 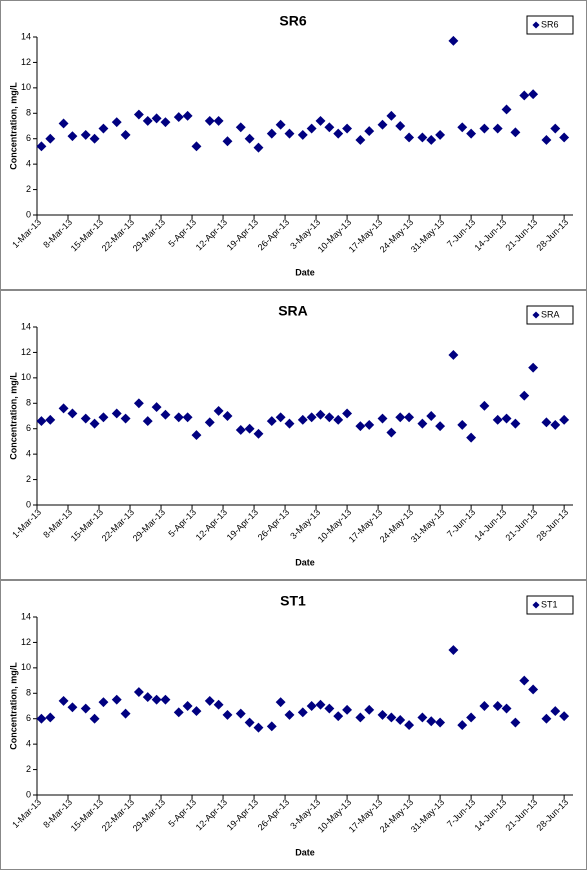 What do you see at coordinates (292, 21) in the screenshot?
I see `chart-title: SR6` at bounding box center [292, 21].